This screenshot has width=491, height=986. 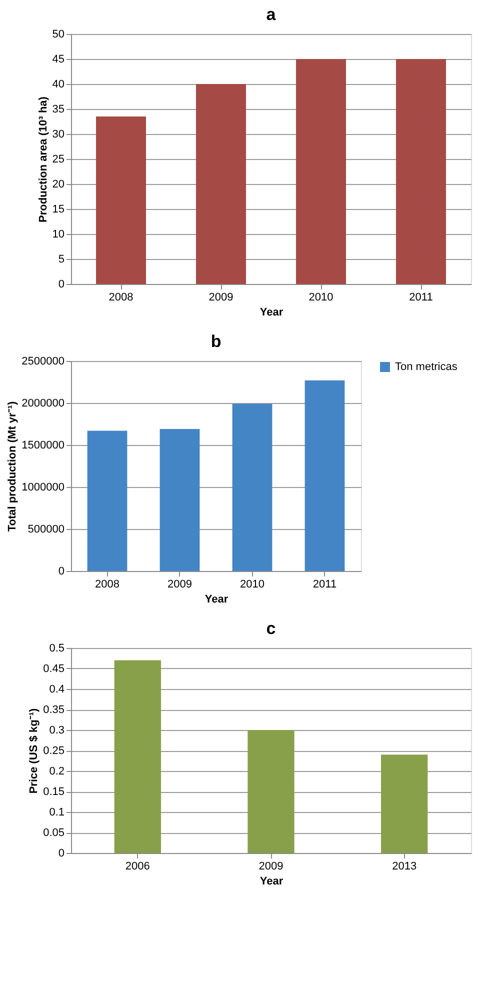 What do you see at coordinates (216, 341) in the screenshot?
I see `chart-title: b` at bounding box center [216, 341].